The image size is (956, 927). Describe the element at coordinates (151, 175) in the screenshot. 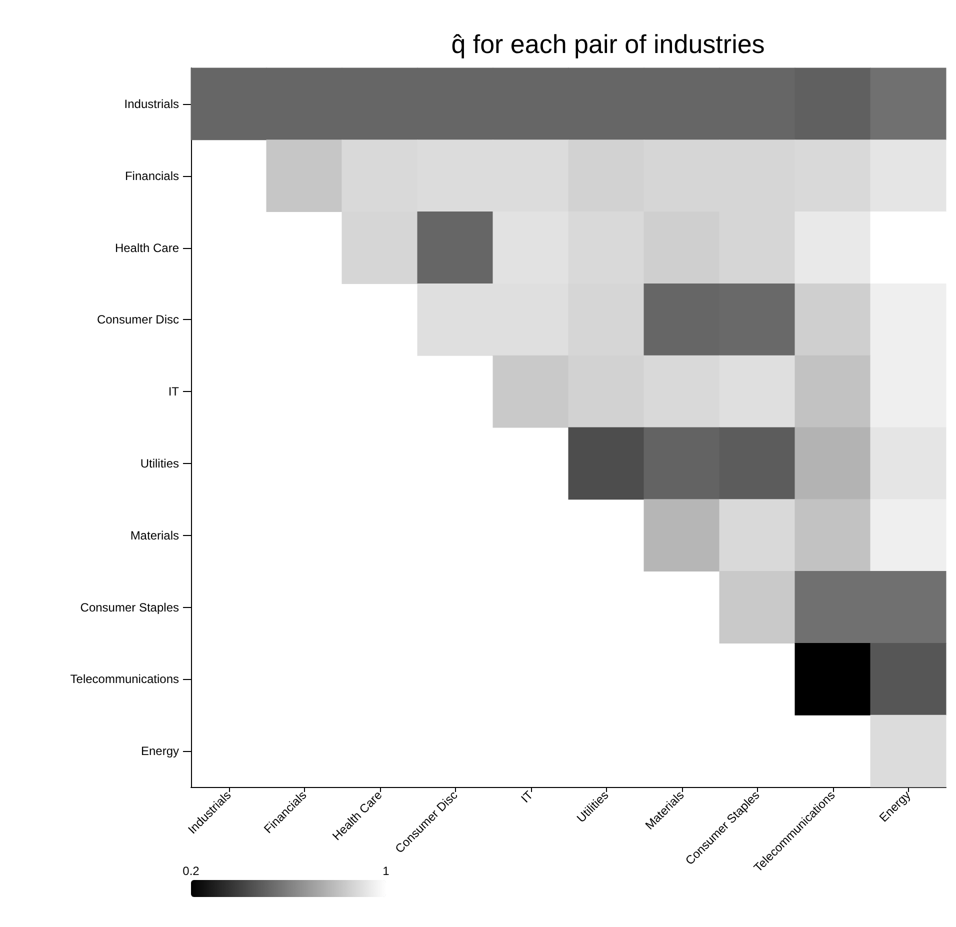

I see `y-tick-label: Financials` at that location.